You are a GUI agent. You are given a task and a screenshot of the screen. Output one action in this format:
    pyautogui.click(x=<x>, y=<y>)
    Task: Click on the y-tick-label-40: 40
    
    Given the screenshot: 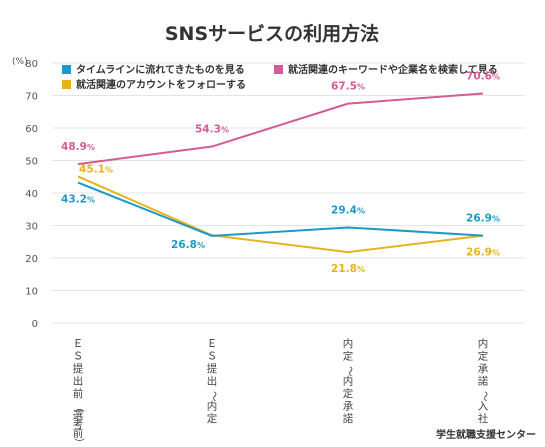 What is the action you would take?
    pyautogui.click(x=31, y=194)
    